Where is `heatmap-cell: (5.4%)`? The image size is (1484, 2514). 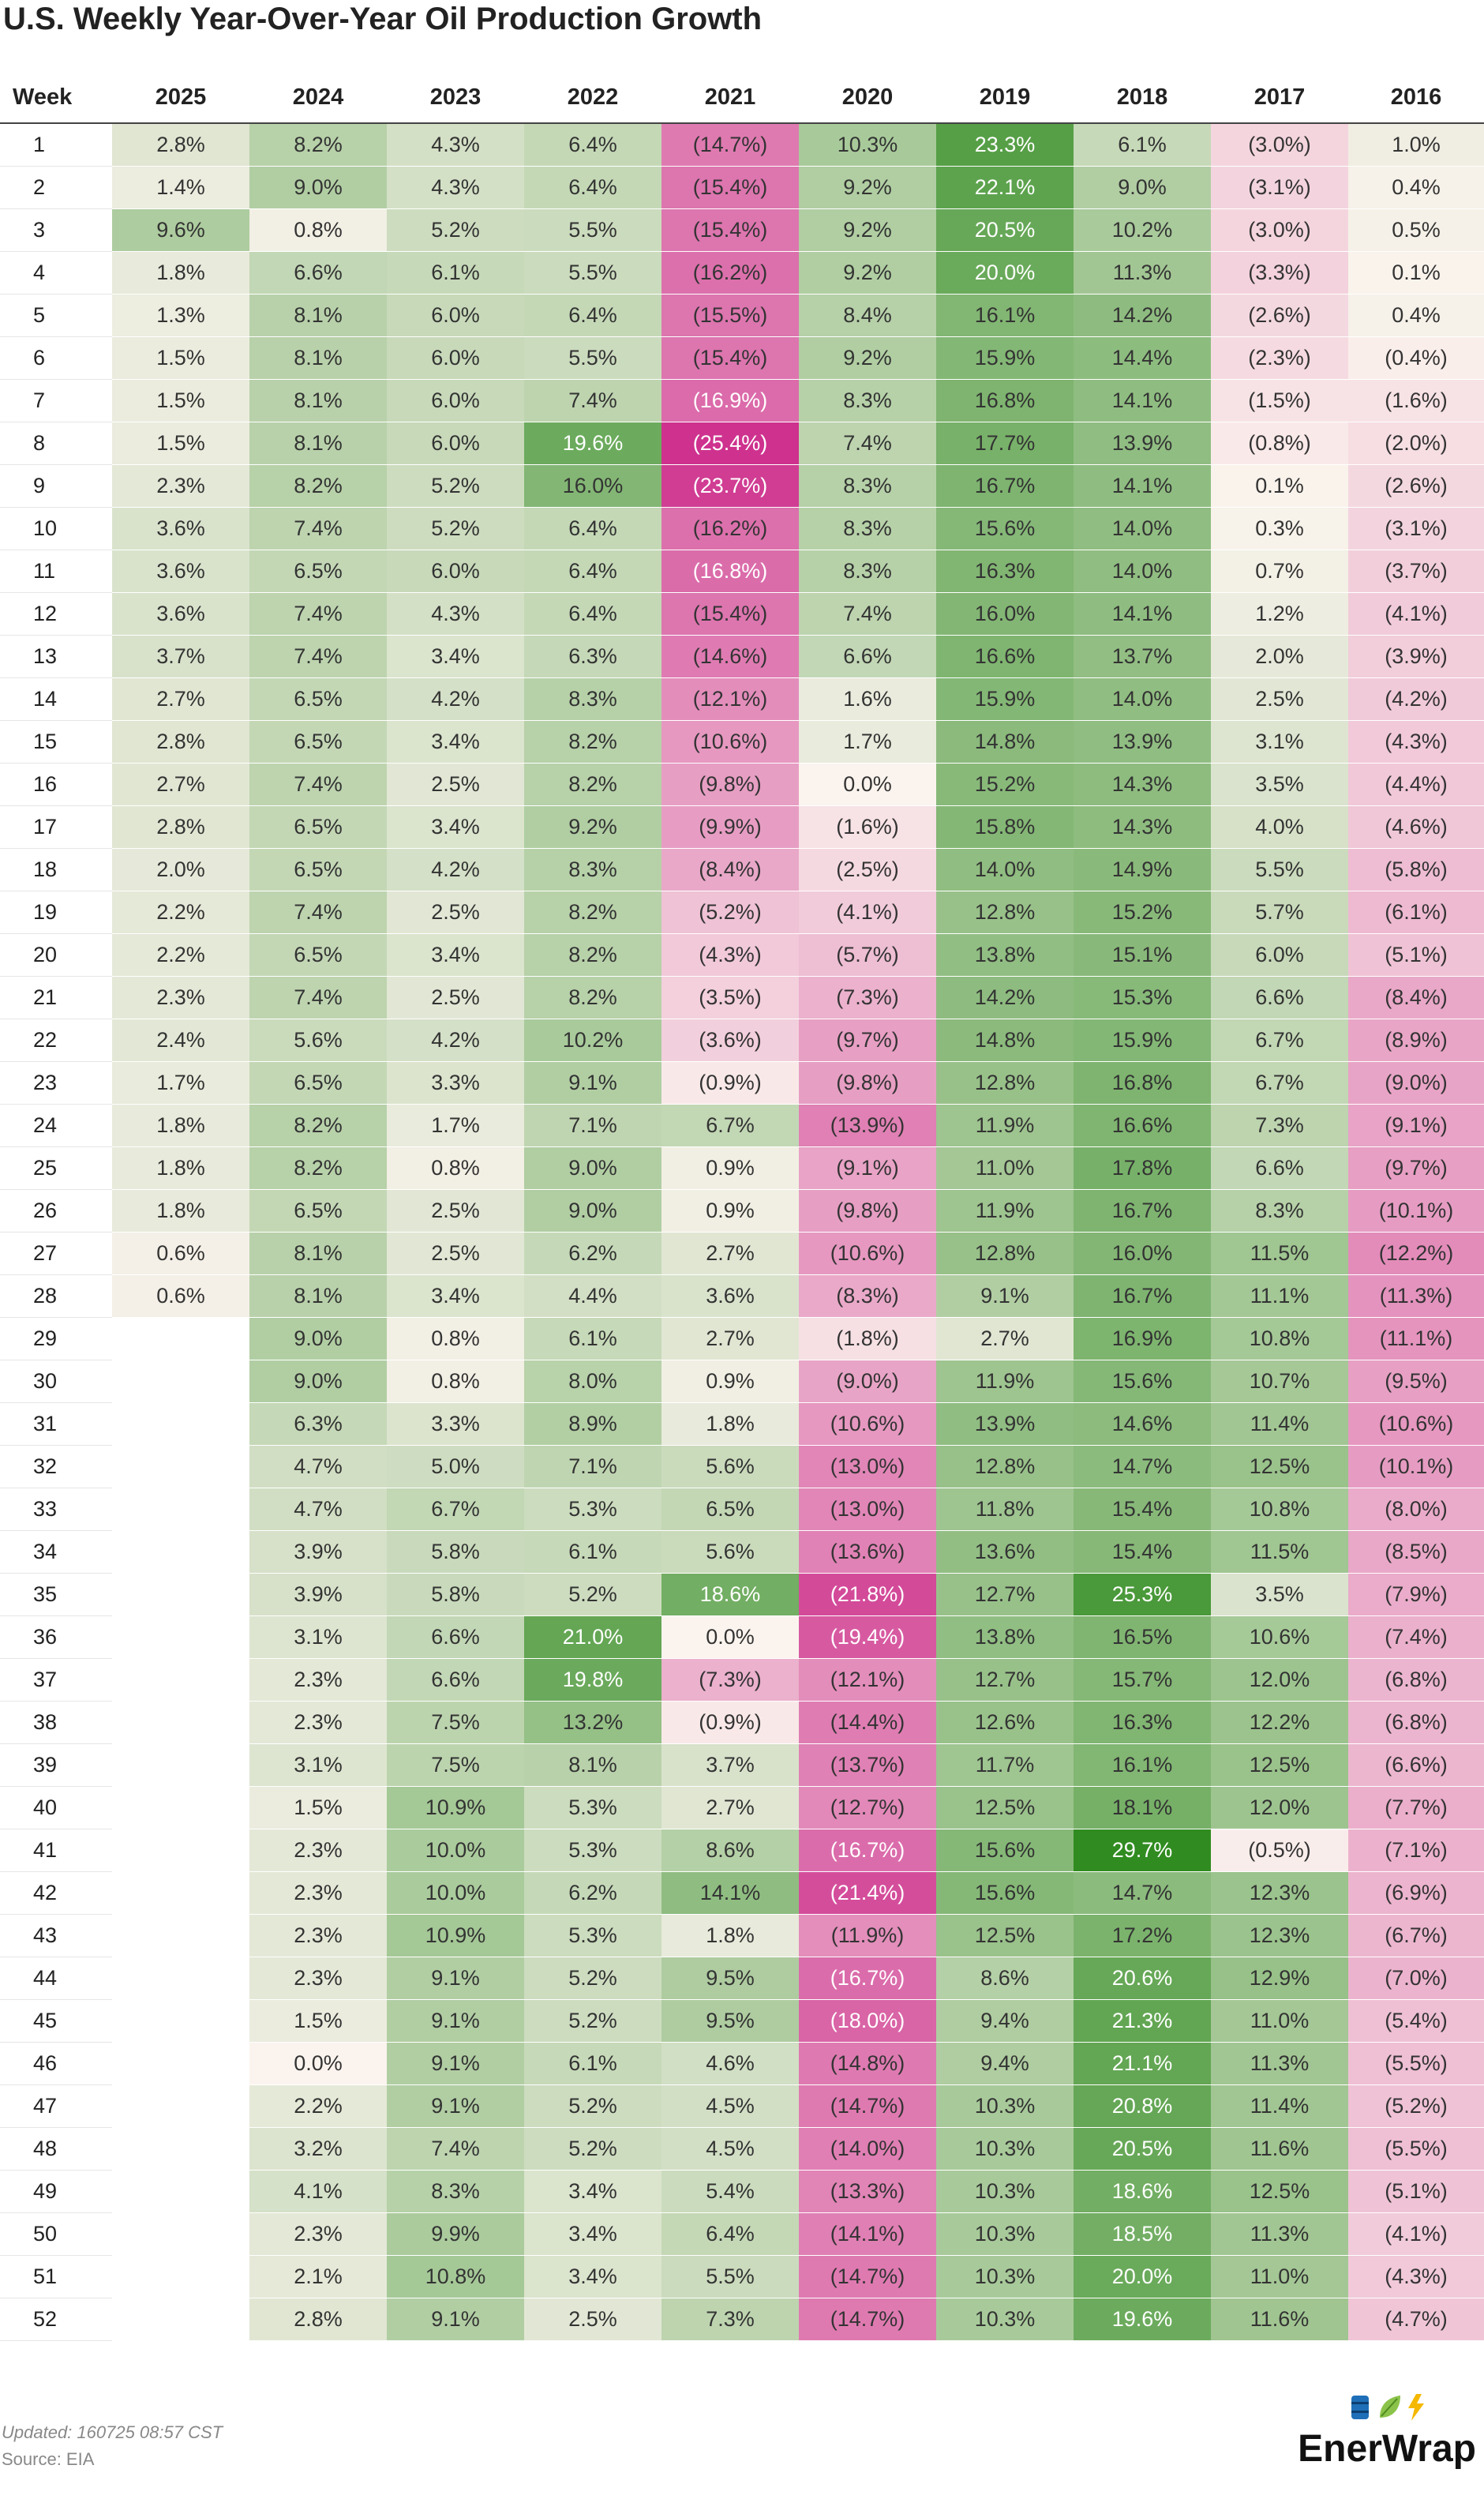
heatmap-cell: (5.4%) is located at coordinates (1416, 2021).